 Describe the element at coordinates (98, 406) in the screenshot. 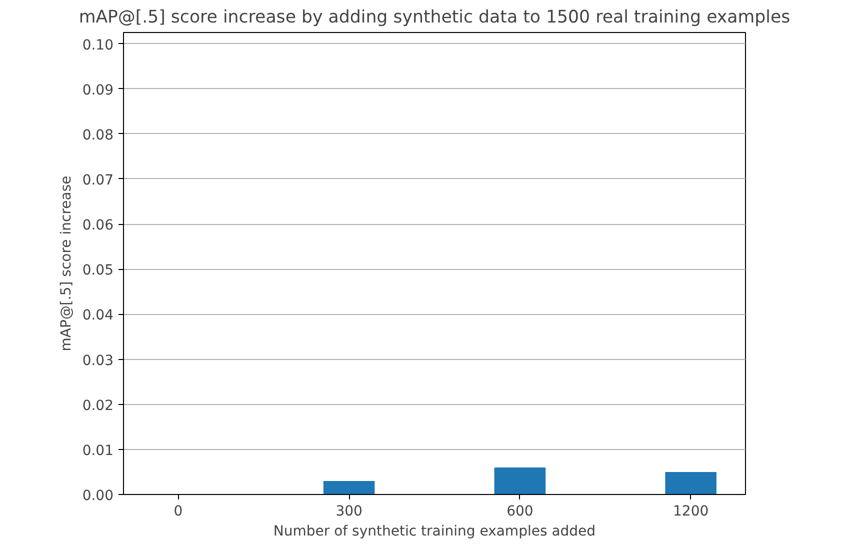

I see `y-tick-label: 0.02` at that location.